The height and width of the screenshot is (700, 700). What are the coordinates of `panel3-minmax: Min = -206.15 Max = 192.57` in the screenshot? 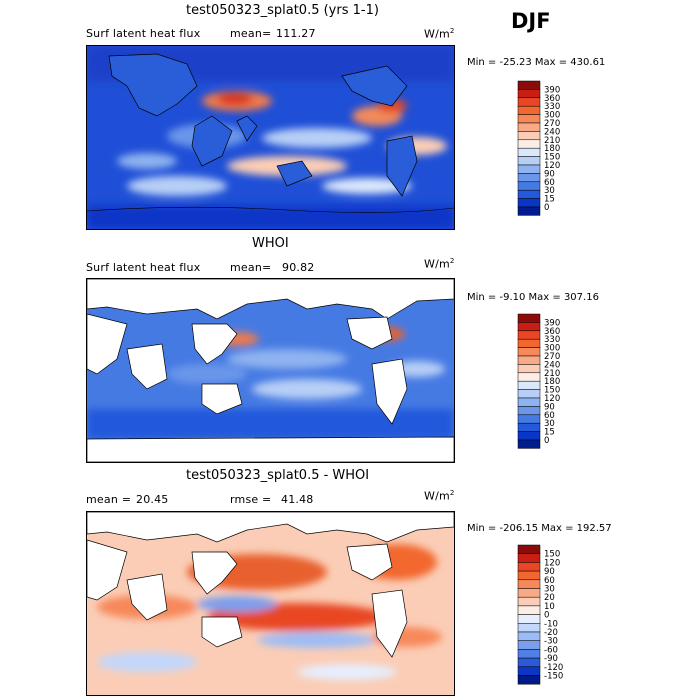 It's located at (539, 528).